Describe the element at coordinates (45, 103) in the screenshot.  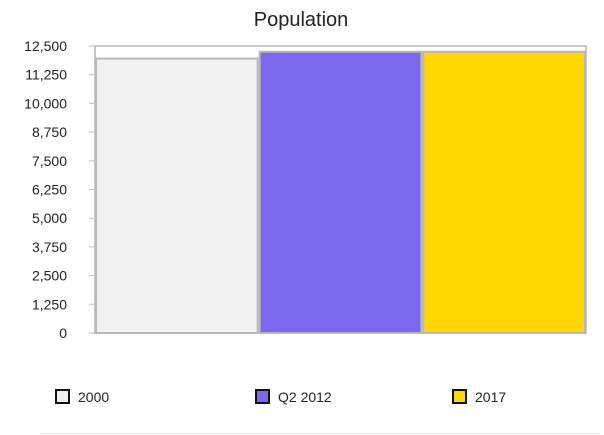
I see `y-tick-label: 10,000` at that location.